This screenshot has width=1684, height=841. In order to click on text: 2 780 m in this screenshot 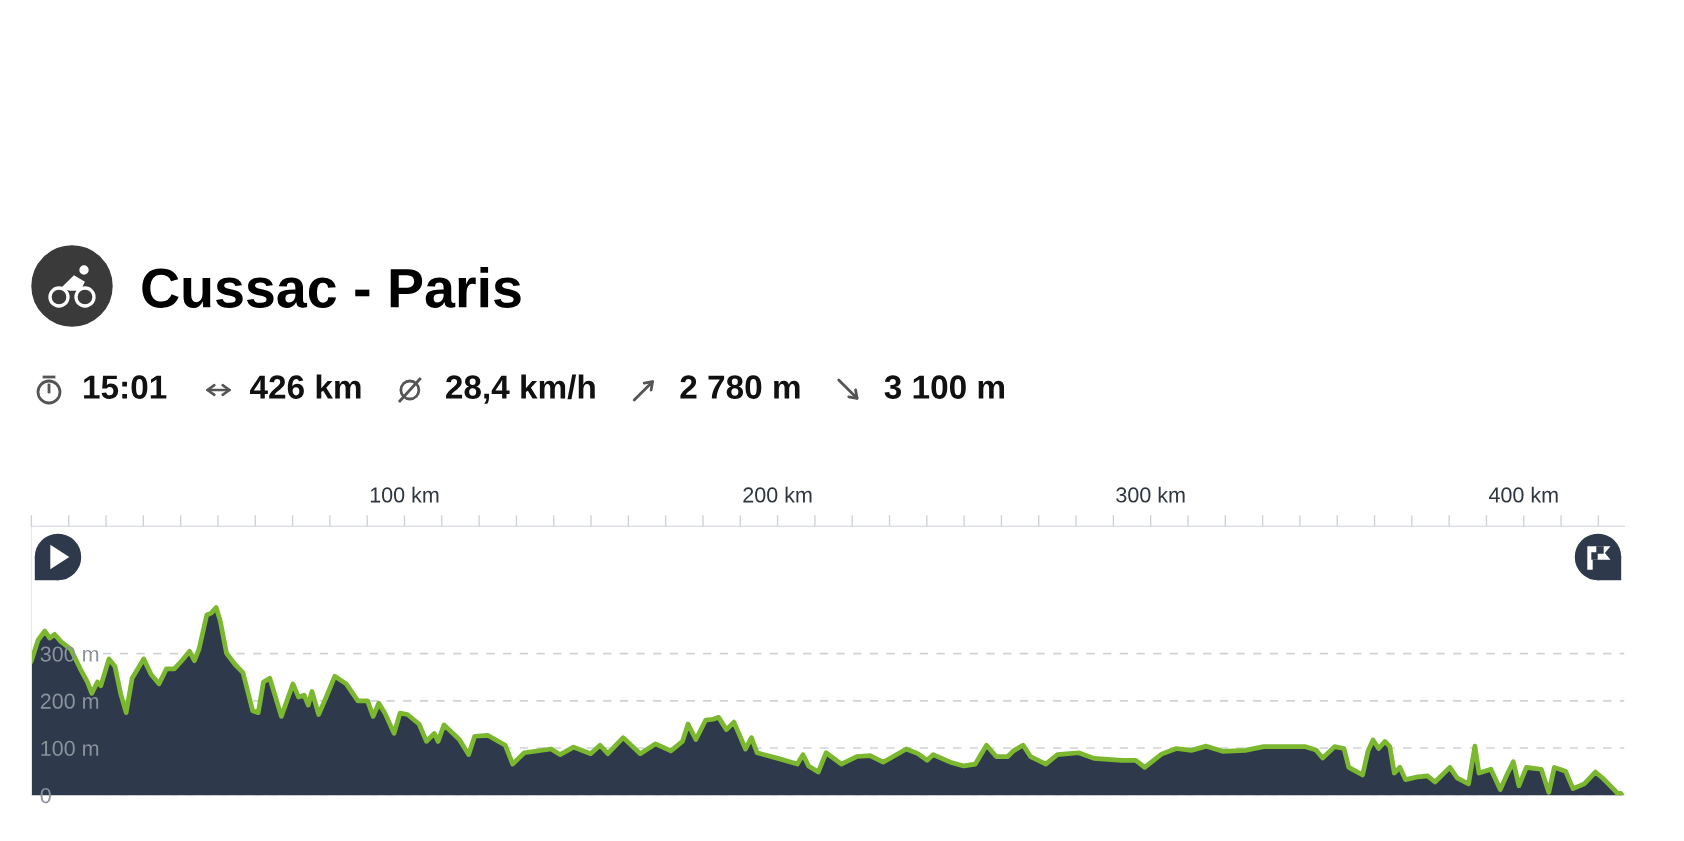, I will do `click(740, 387)`.